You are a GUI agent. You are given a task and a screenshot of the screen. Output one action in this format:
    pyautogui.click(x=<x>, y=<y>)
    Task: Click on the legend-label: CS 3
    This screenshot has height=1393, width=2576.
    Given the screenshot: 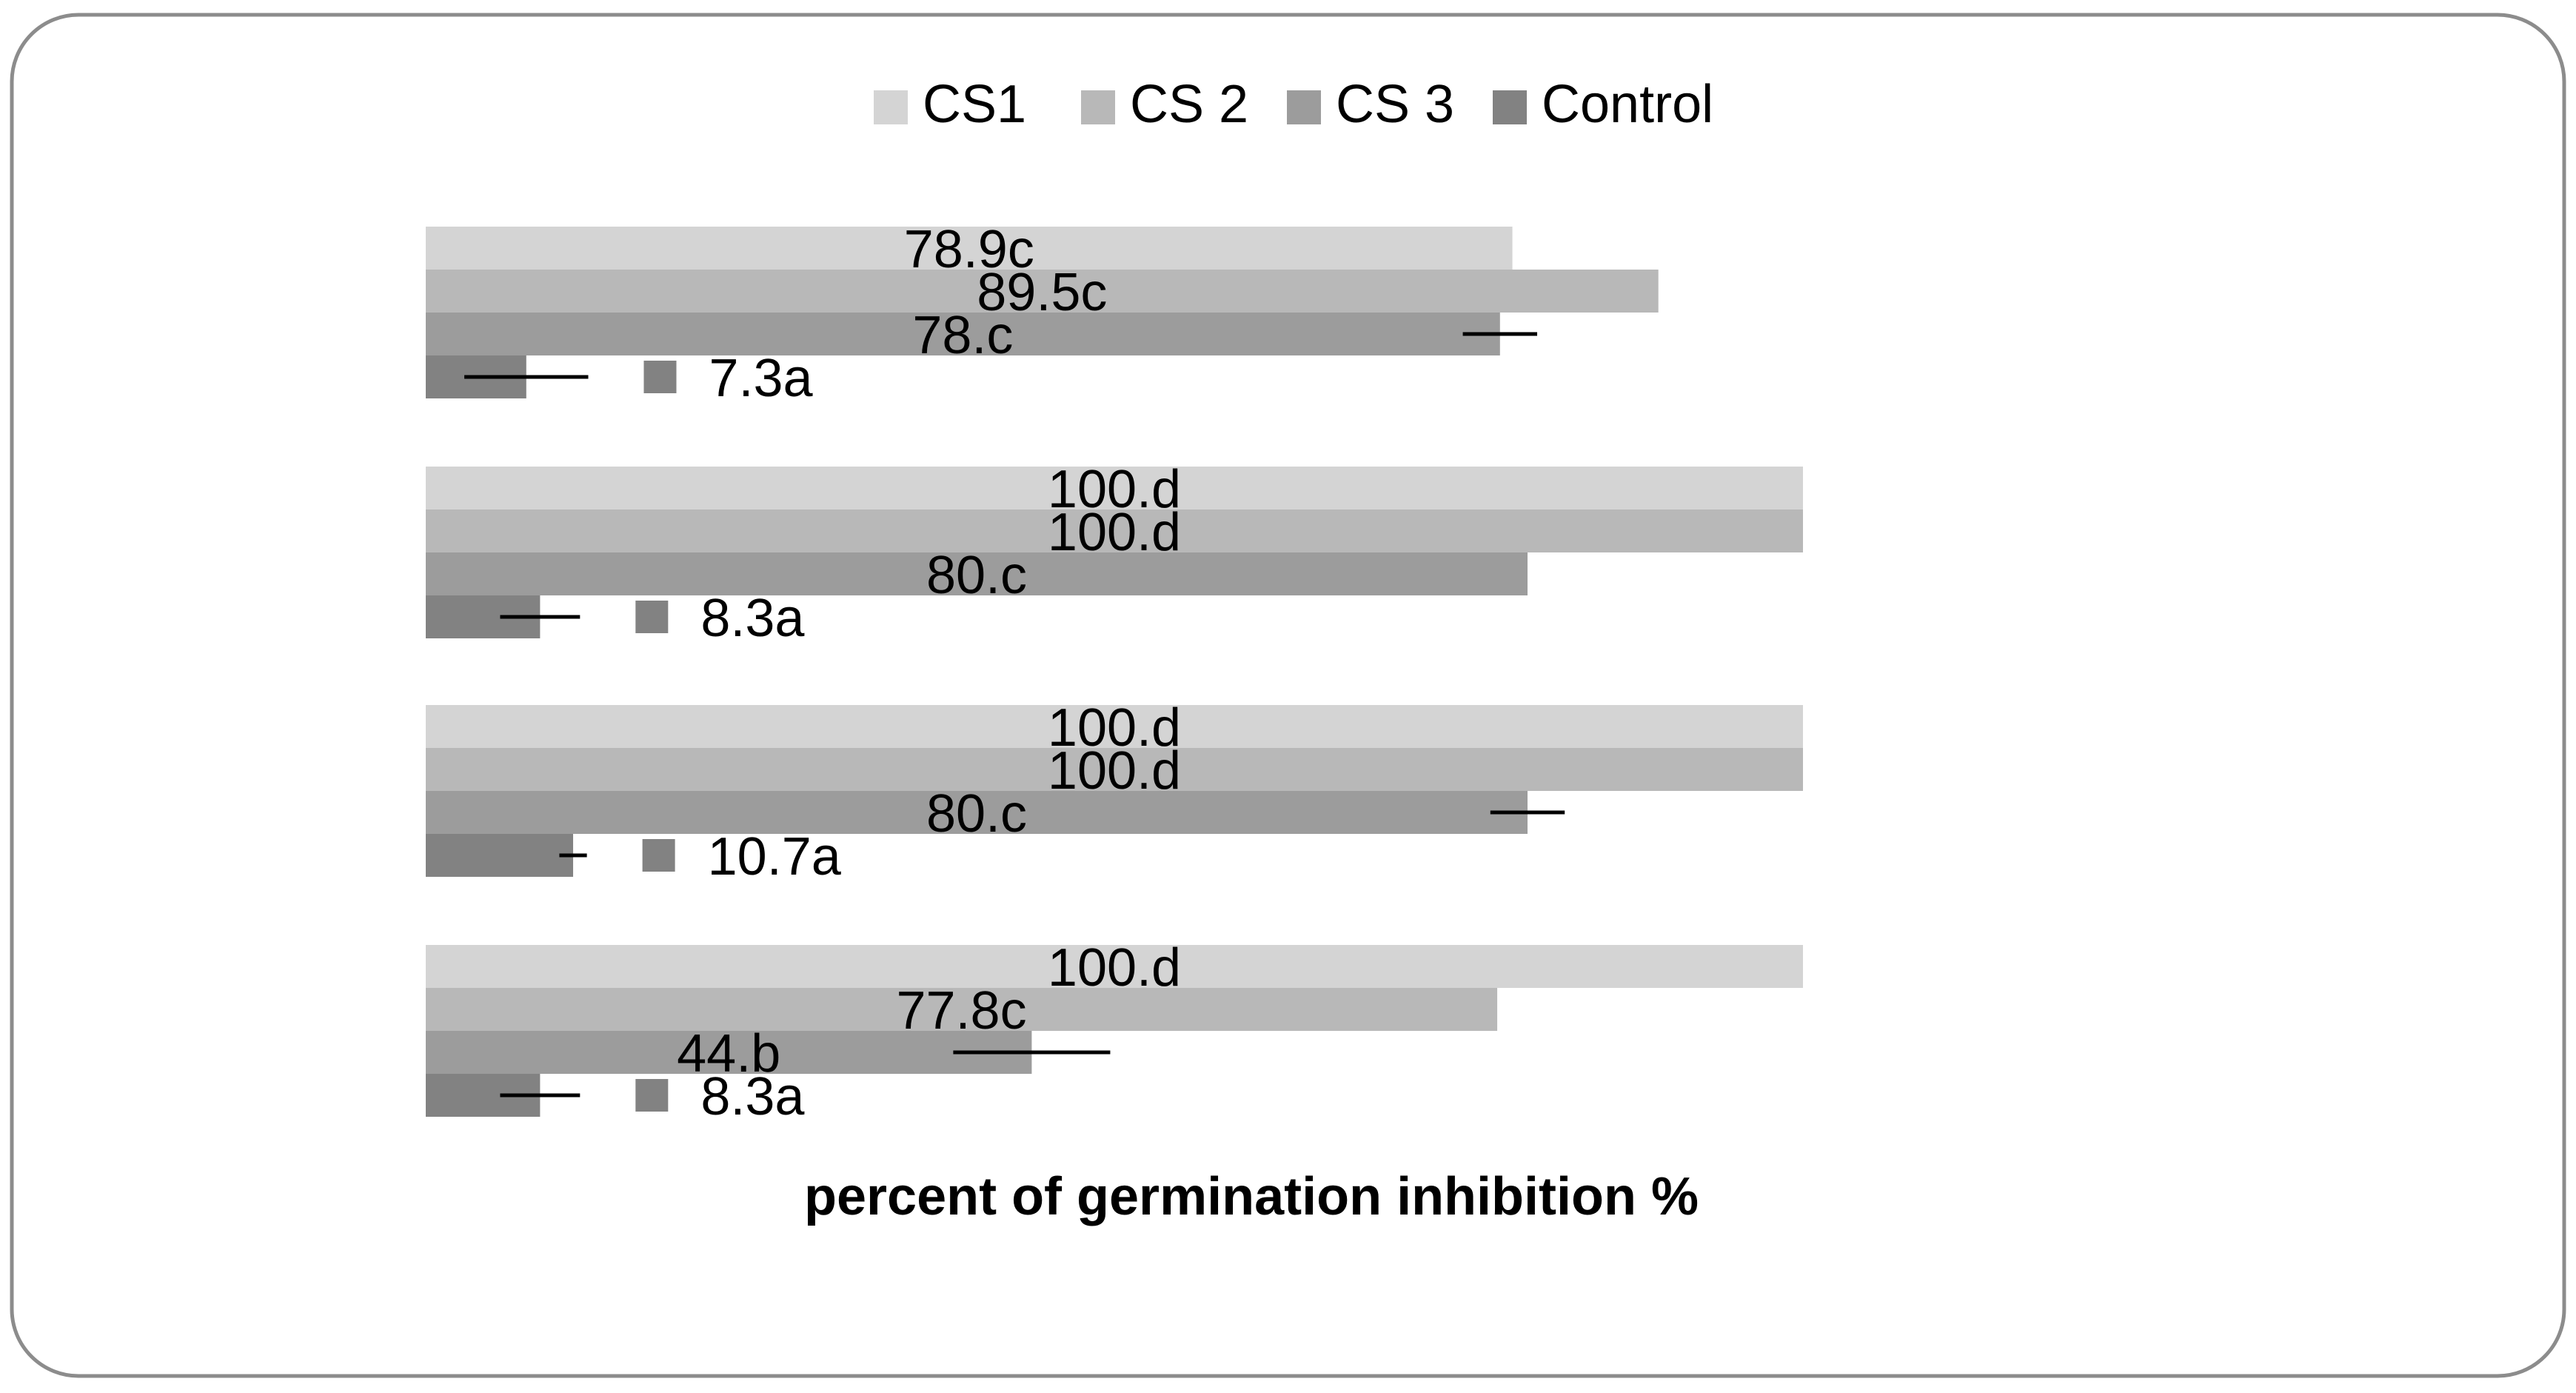 What is the action you would take?
    pyautogui.click(x=1395, y=104)
    